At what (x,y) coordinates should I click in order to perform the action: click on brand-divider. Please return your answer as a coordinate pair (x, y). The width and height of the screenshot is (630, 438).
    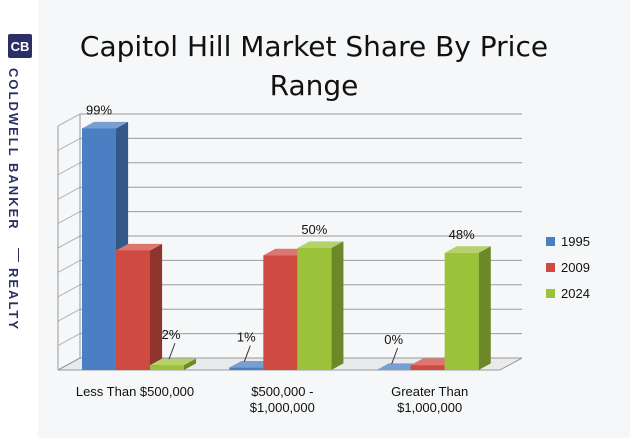
    Looking at the image, I should click on (18, 255).